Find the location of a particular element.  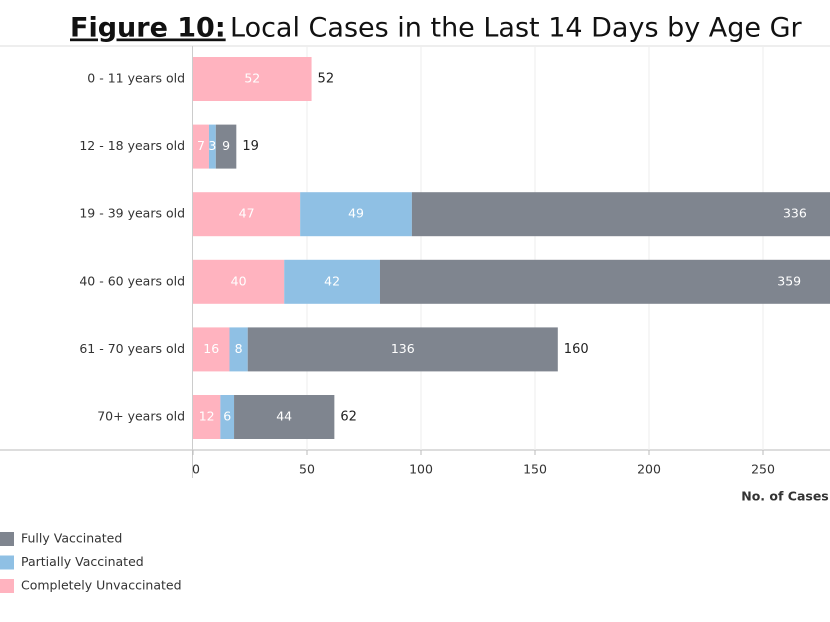

legend-label: Fully Vaccinated is located at coordinates (71, 538).